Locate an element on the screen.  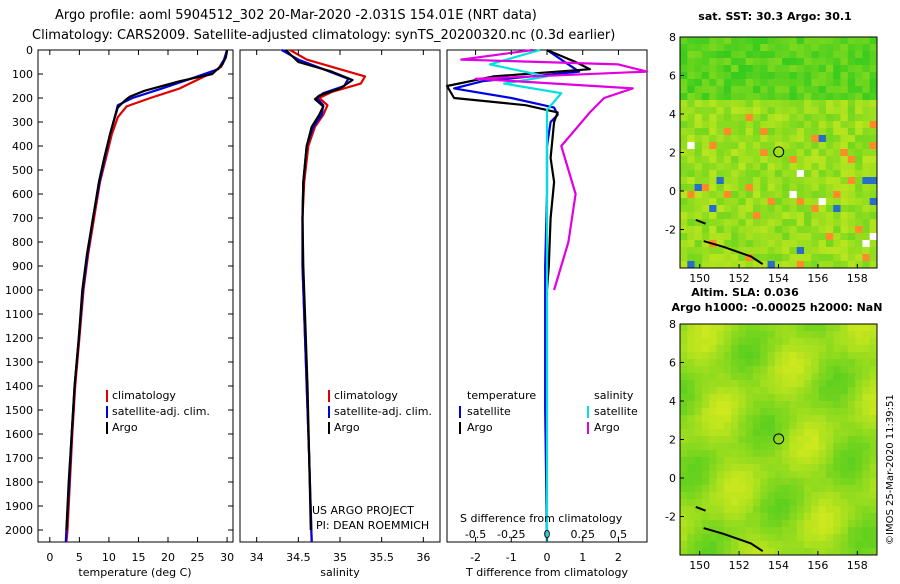
map-y-tick-label: 4 is located at coordinates (672, 401).